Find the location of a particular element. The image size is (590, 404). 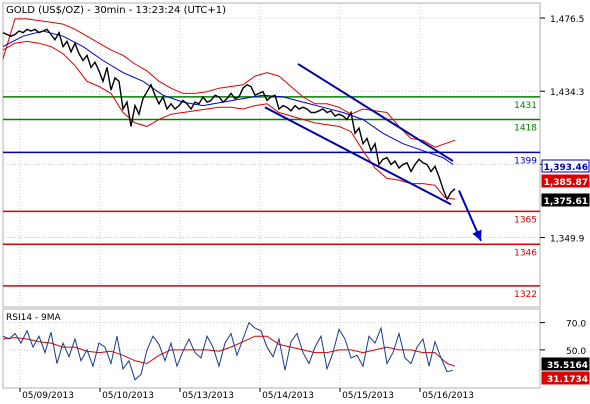

rsi-chart-title: RSI14 - 9MA is located at coordinates (34, 318).